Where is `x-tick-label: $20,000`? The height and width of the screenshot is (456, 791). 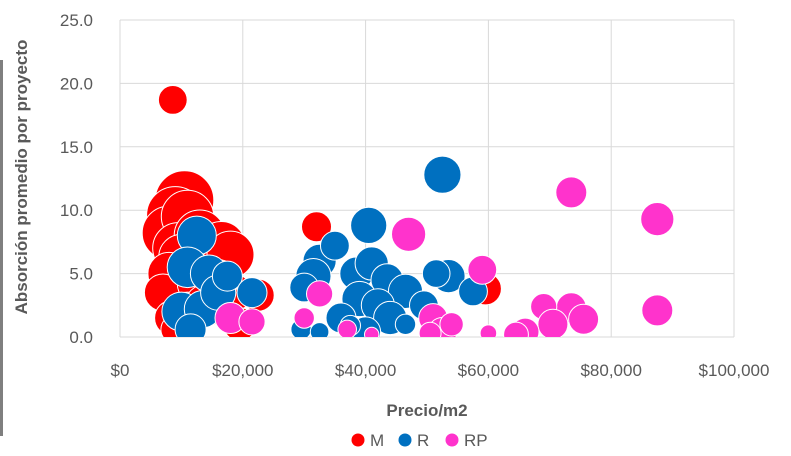
x-tick-label: $20,000 is located at coordinates (242, 370).